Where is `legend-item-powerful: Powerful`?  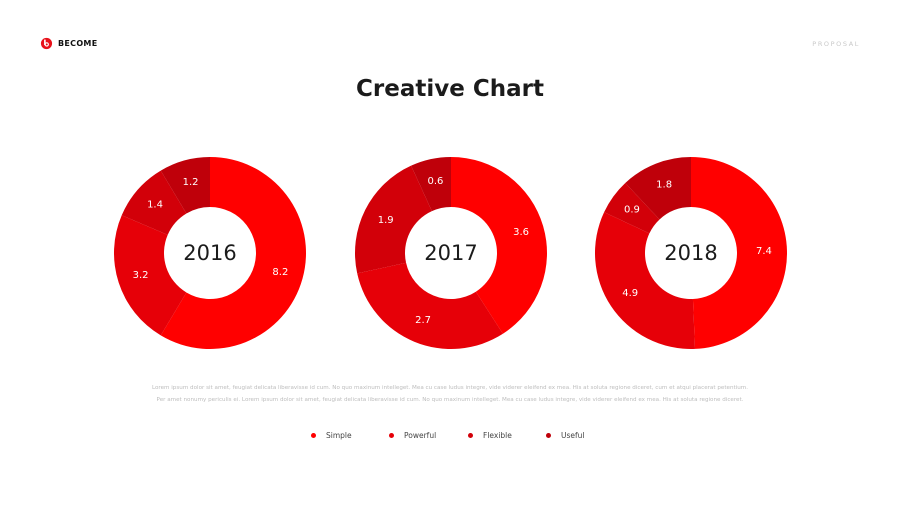
legend-item-powerful: Powerful is located at coordinates (412, 435).